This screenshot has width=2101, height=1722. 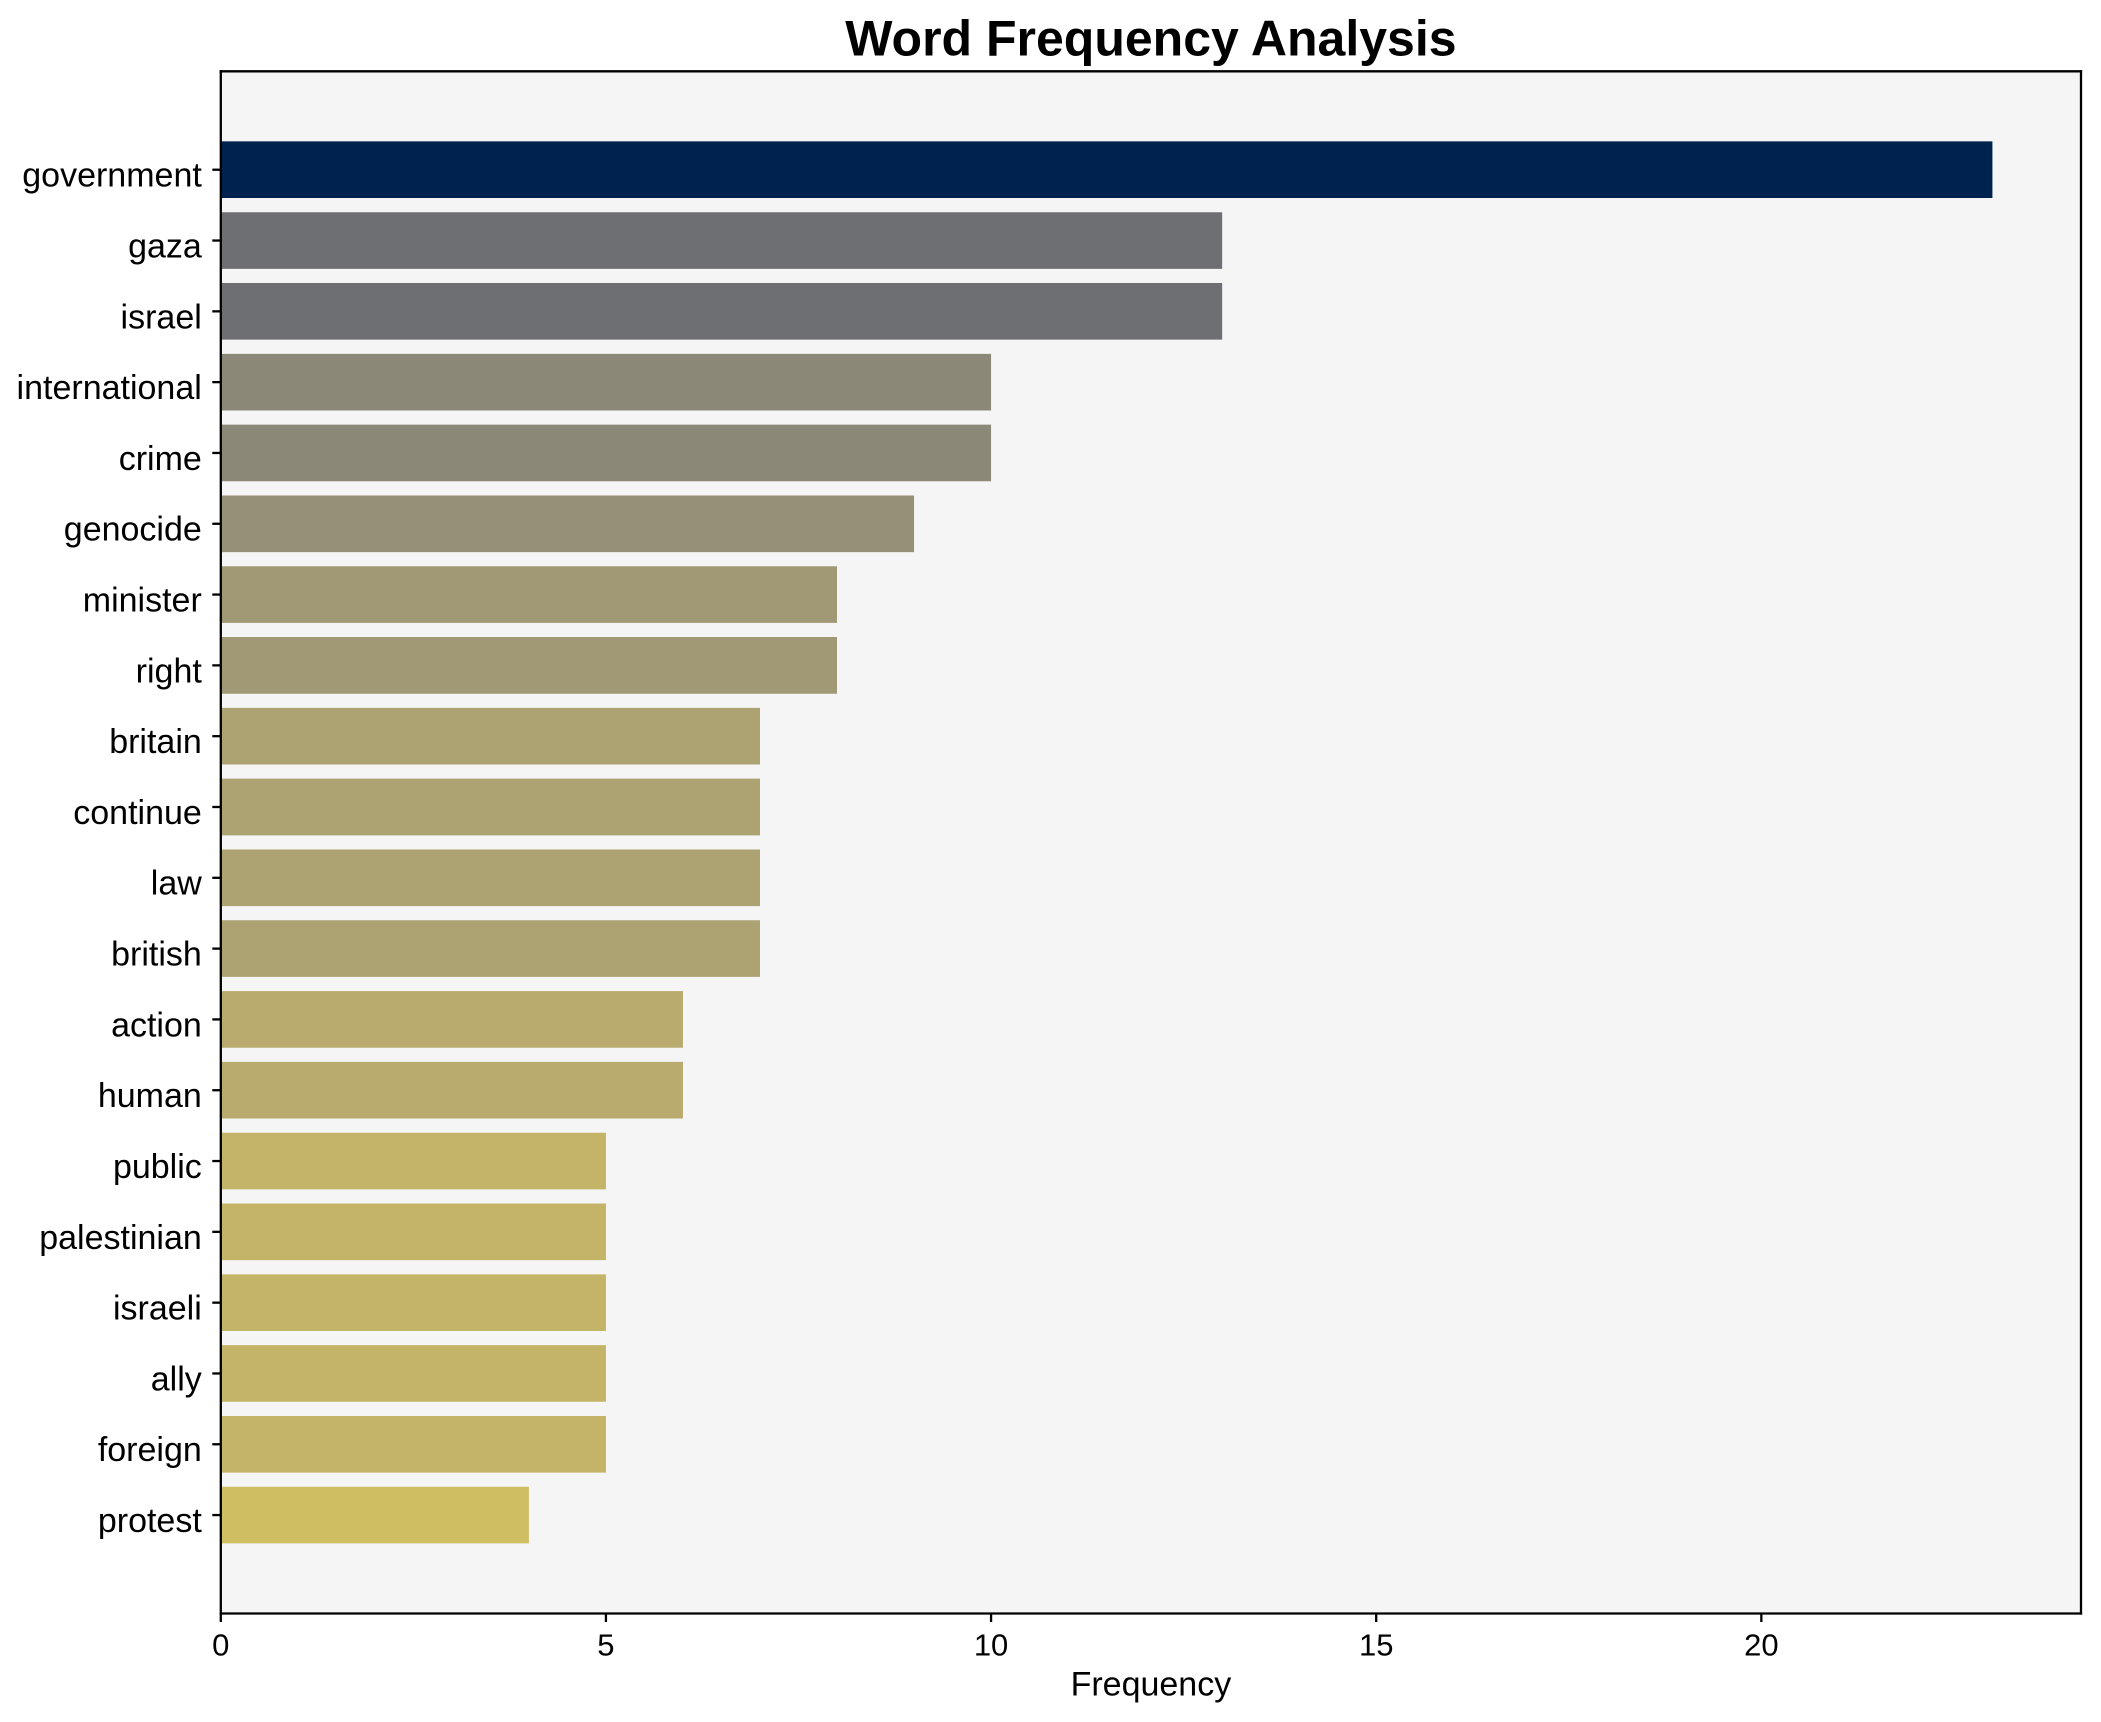 What do you see at coordinates (169, 671) in the screenshot?
I see `svg-text: right` at bounding box center [169, 671].